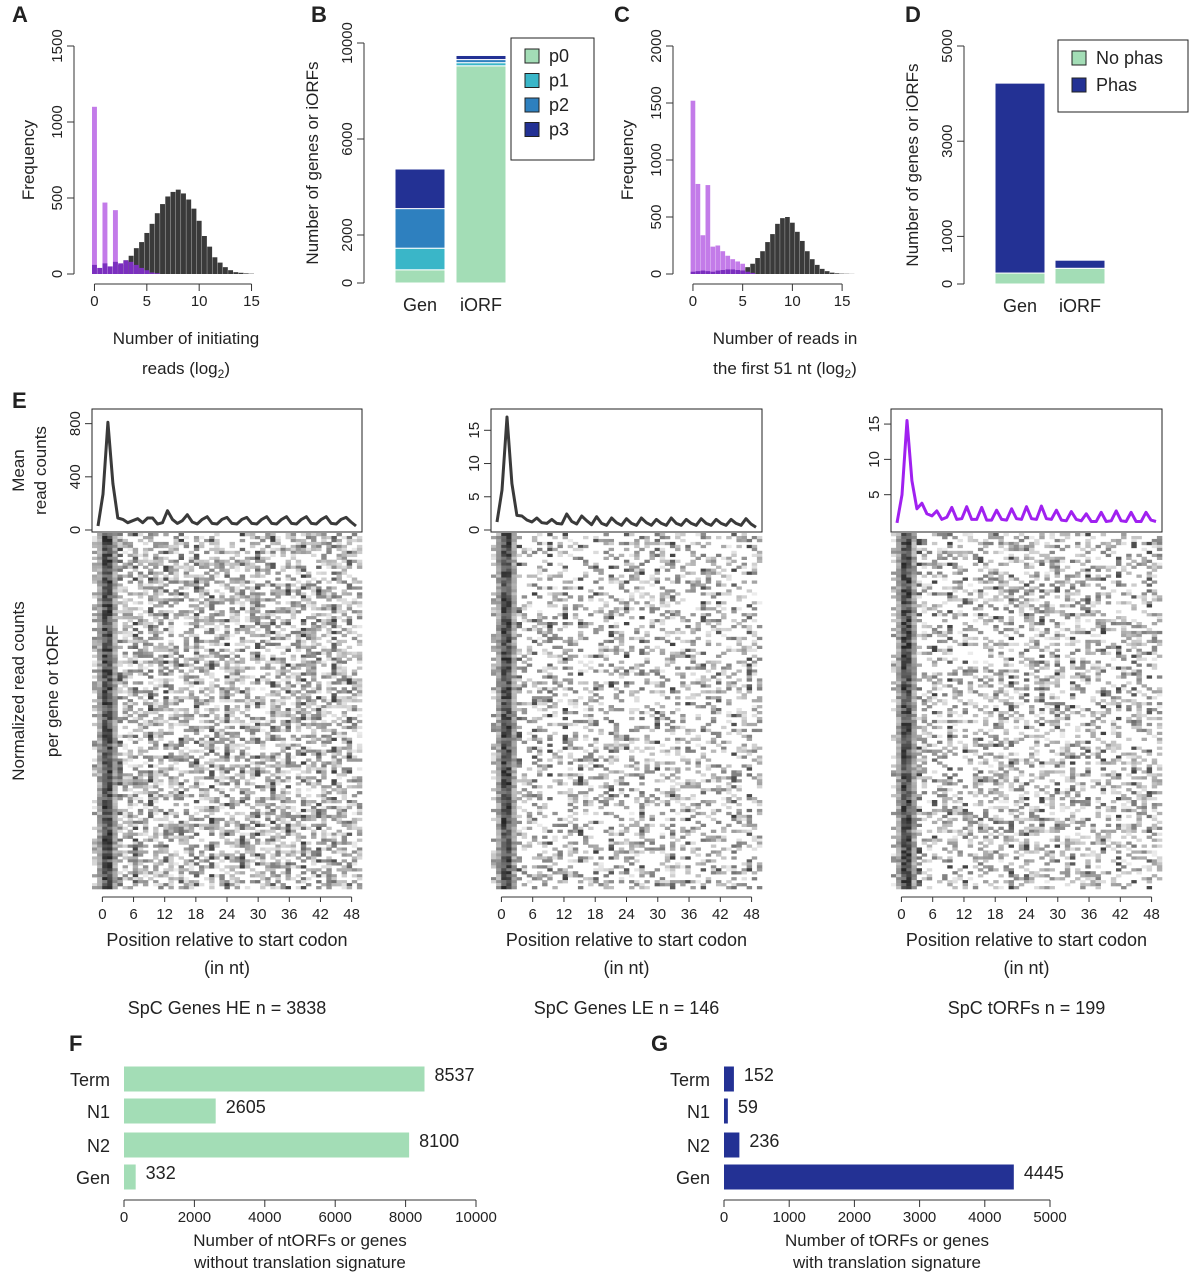  Describe the element at coordinates (656, 45) in the screenshot. I see `y-tick-label: 2000` at that location.